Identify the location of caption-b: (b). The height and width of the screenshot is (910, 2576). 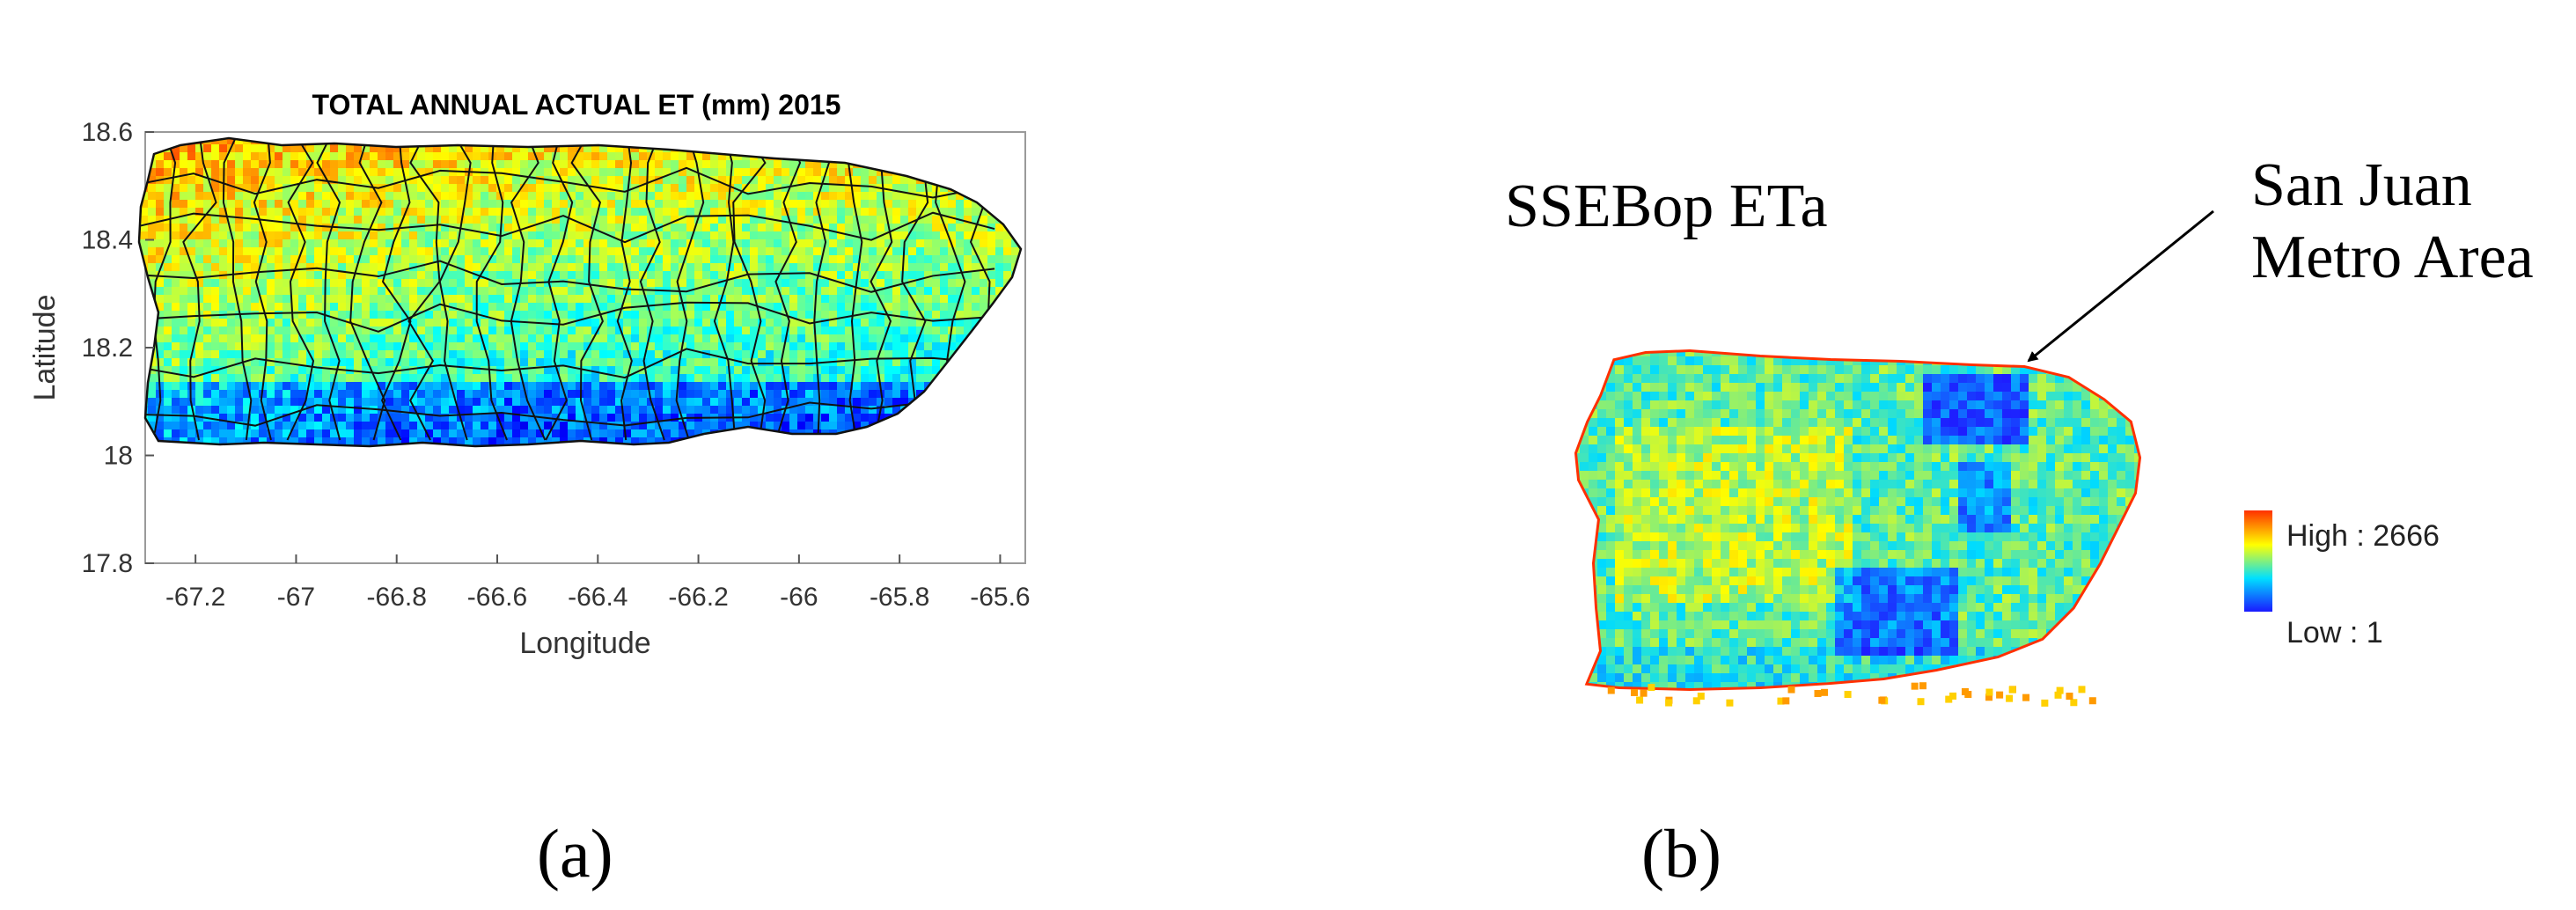
(1681, 853).